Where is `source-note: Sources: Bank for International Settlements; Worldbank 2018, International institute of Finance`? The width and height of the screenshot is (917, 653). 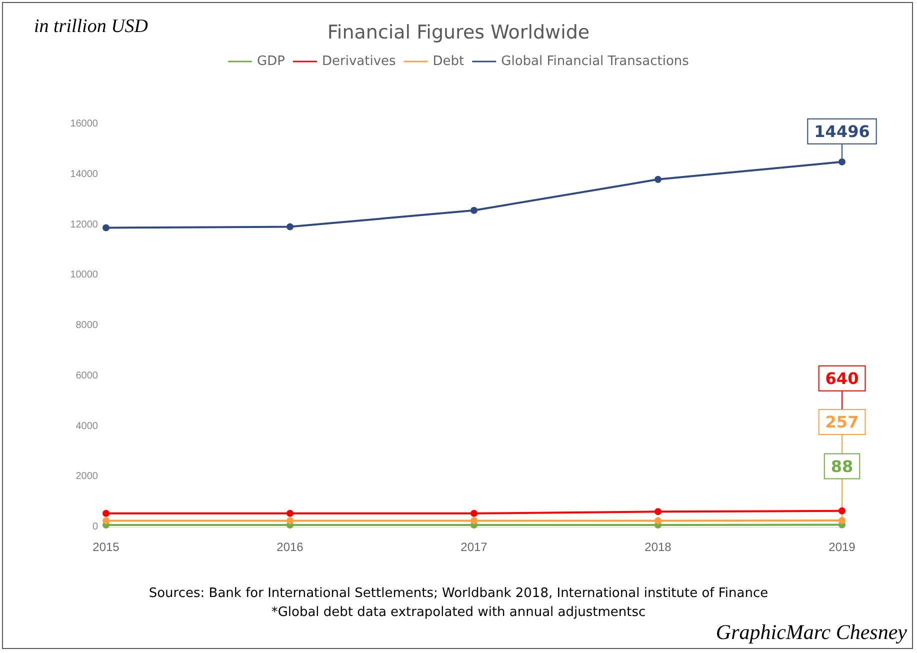 source-note: Sources: Bank for International Settlements; Worldbank 2018, International institute of Finance is located at coordinates (459, 593).